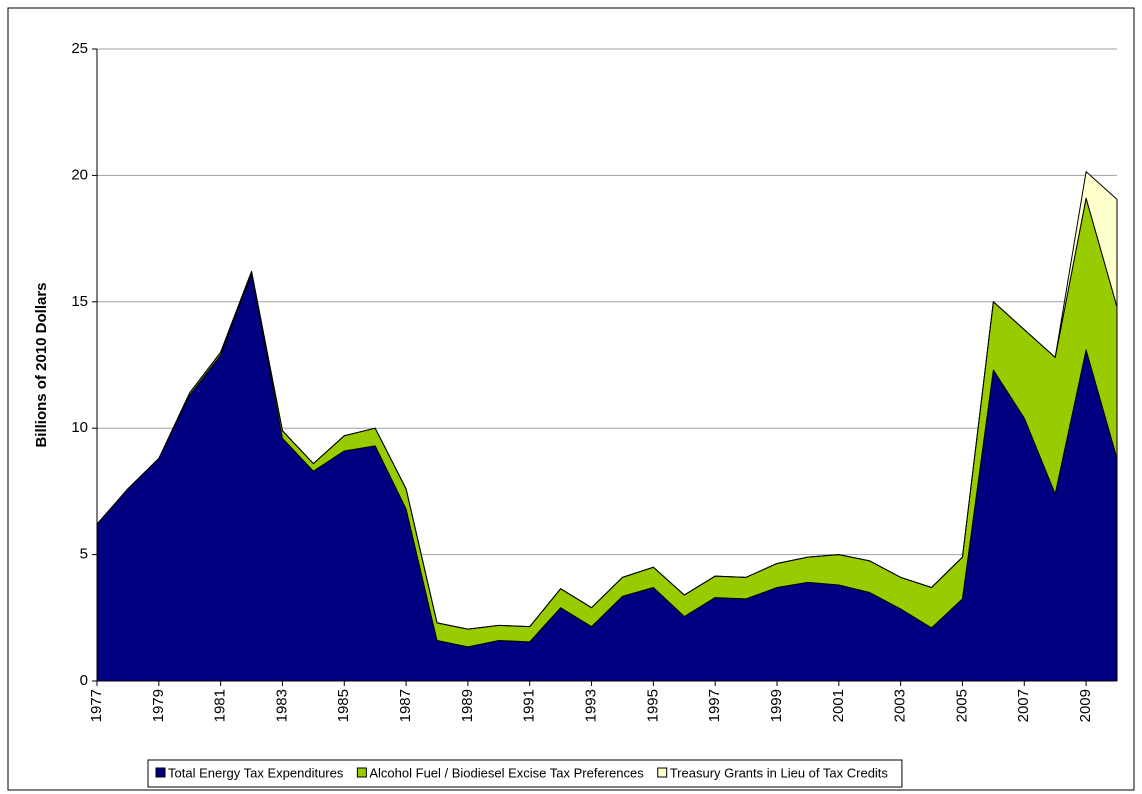  What do you see at coordinates (343, 705) in the screenshot?
I see `x-tick-label: 1985` at bounding box center [343, 705].